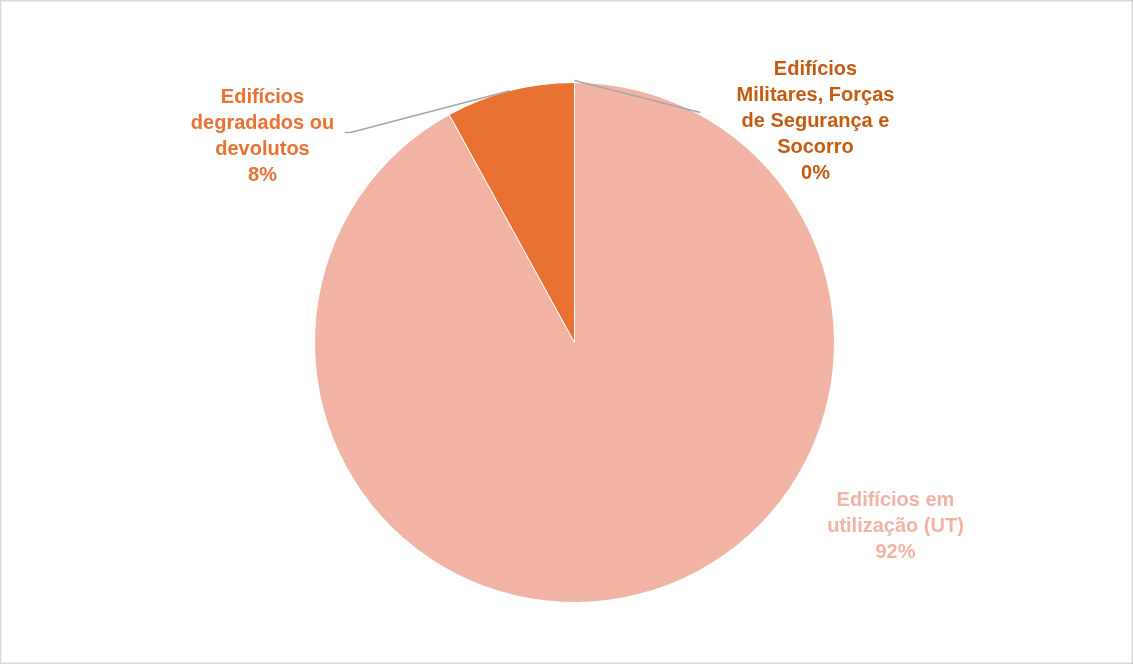  What do you see at coordinates (262, 121) in the screenshot?
I see `slice-label: Edifícios degradados ou devolutos` at bounding box center [262, 121].